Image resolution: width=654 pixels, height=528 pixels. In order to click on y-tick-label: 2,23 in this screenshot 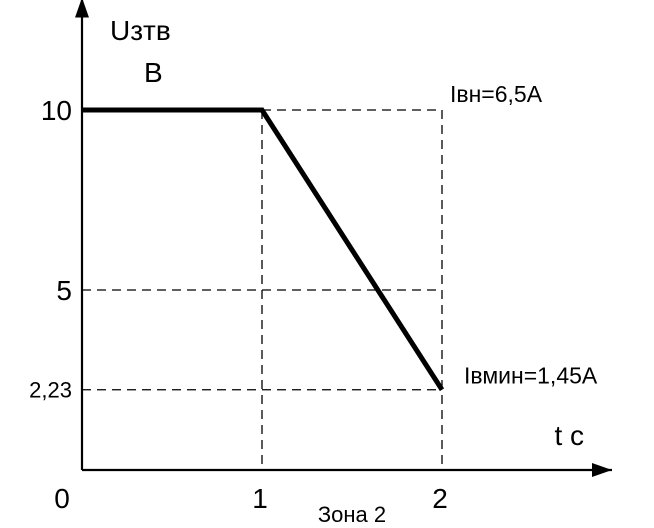, I will do `click(50, 390)`.